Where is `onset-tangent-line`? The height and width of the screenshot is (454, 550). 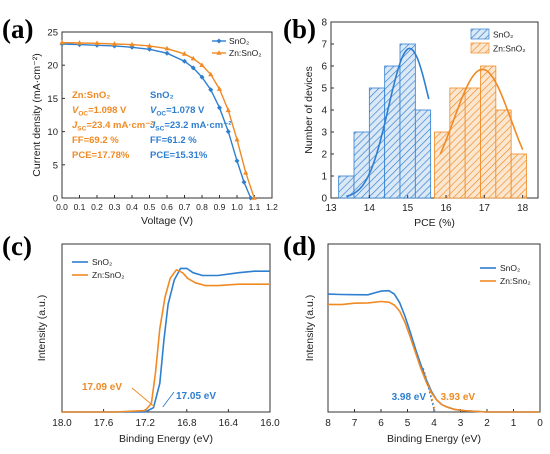 onset-tangent-line is located at coordinates (429, 390).